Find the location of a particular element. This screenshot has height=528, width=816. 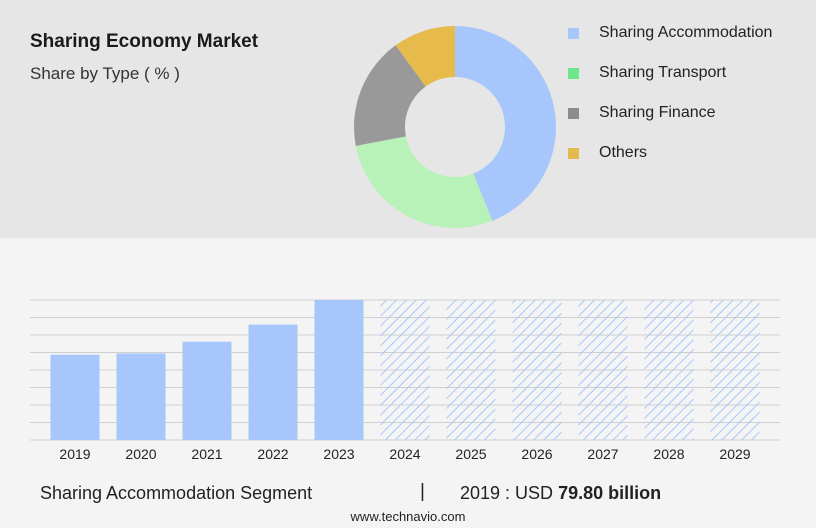

legend-label: Others is located at coordinates (623, 152).